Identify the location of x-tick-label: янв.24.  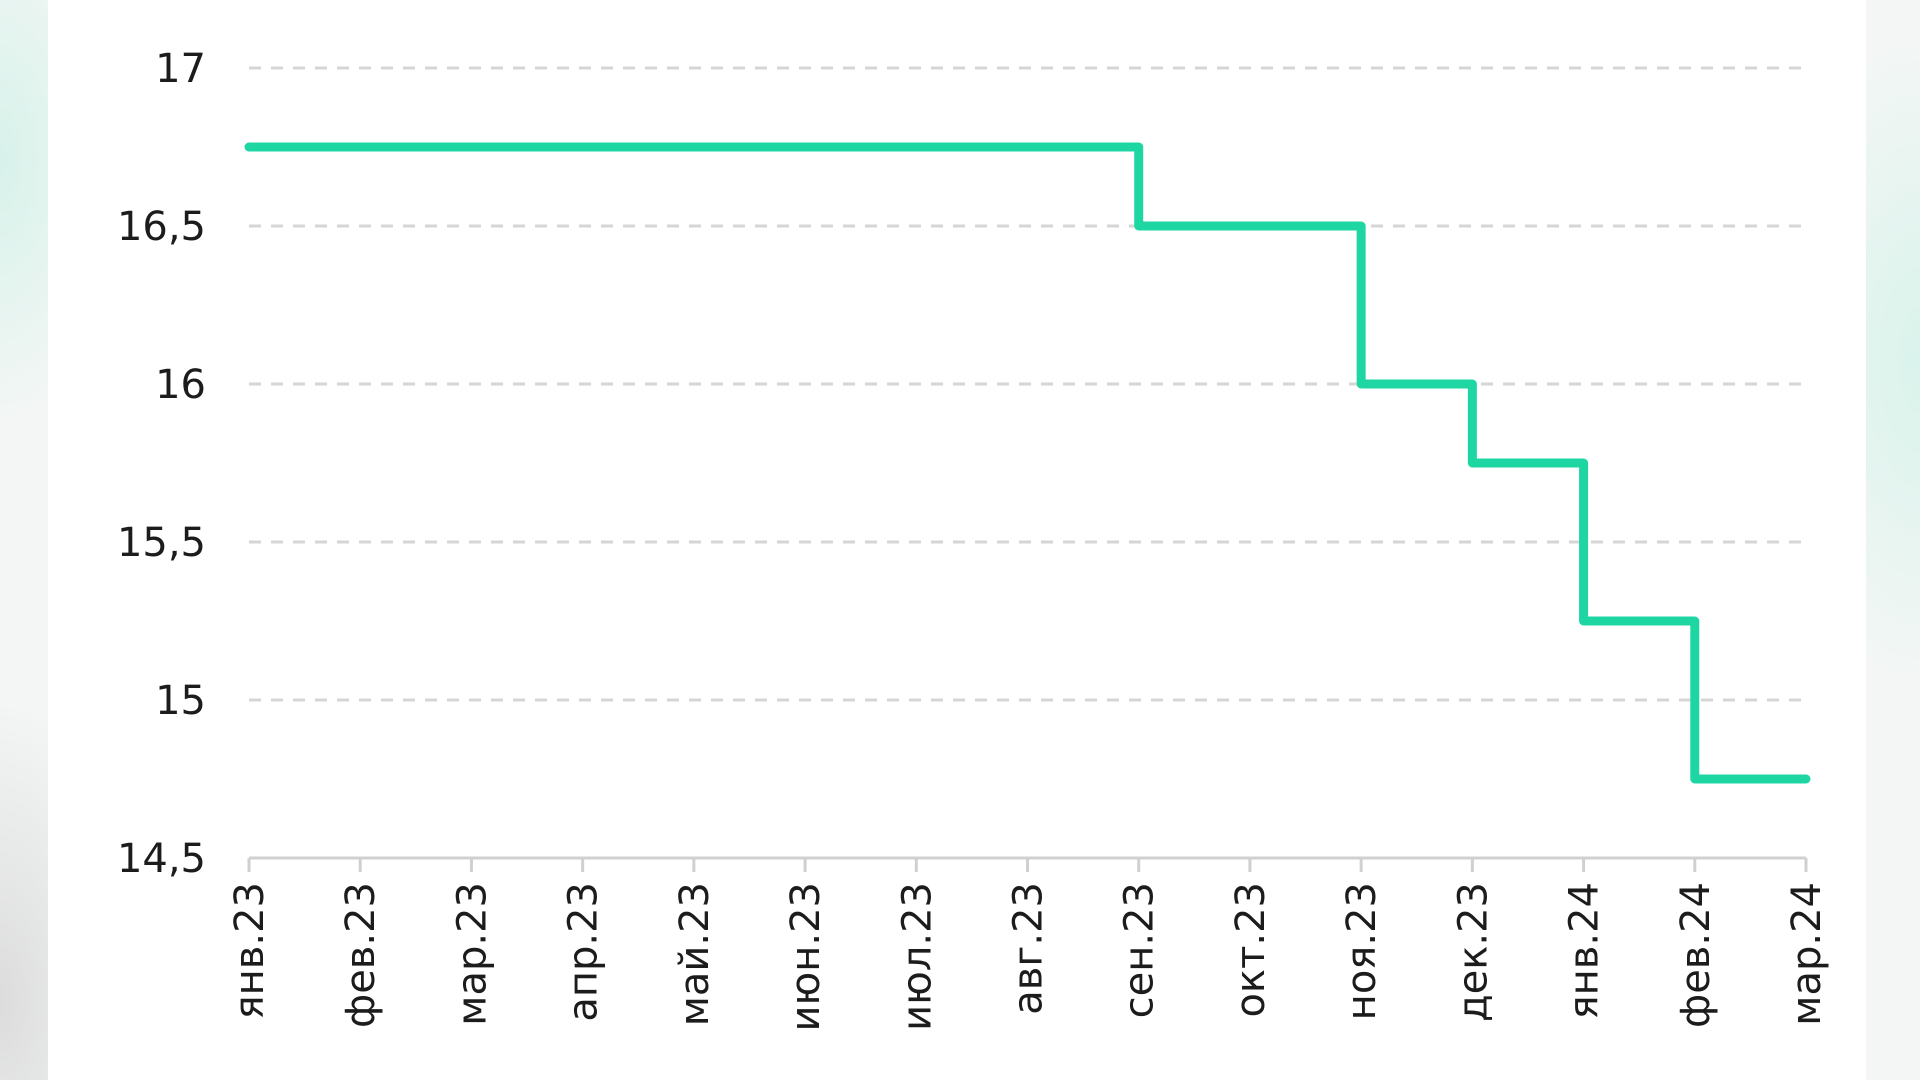
(1585, 950).